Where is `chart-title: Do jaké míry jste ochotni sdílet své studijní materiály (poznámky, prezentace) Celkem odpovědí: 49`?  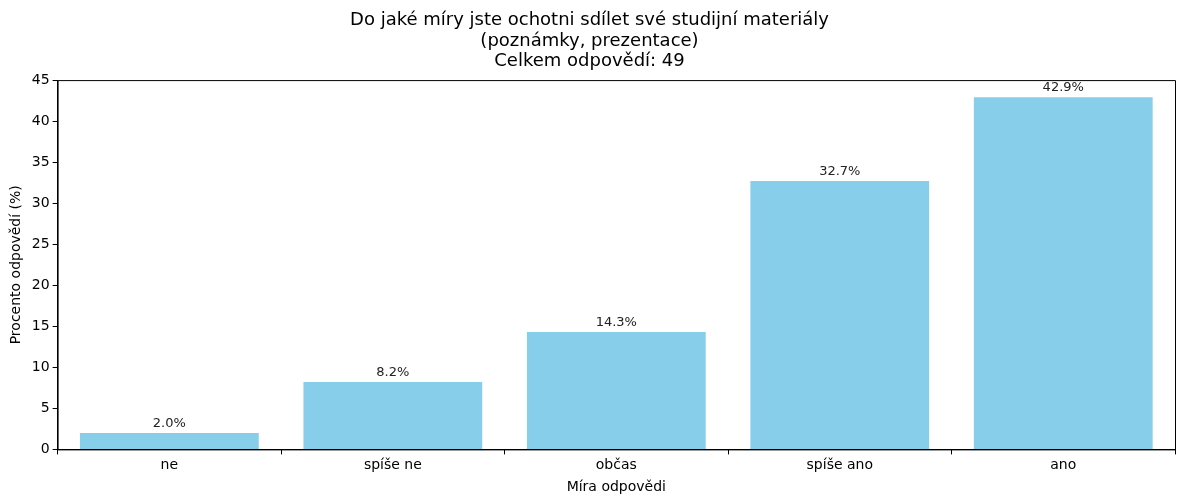 chart-title: Do jaké míry jste ochotni sdílet své studijní materiály (poznámky, prezentace) Celkem odpovědí: 49 is located at coordinates (590, 39).